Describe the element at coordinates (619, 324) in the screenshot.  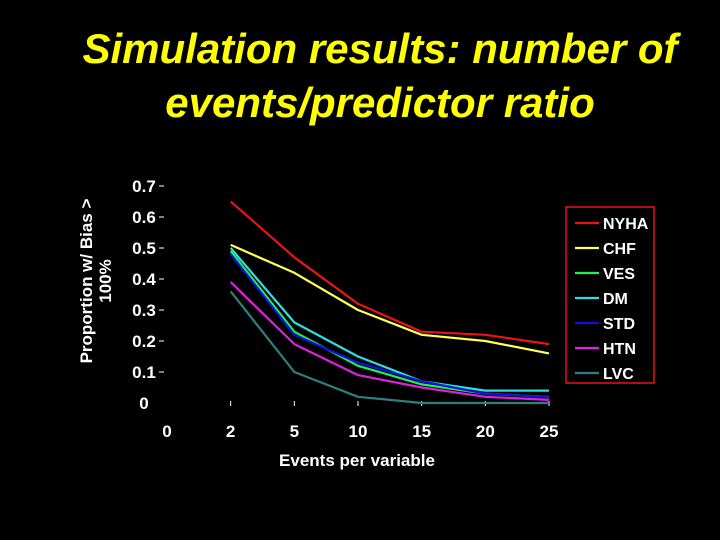
I see `legend-label-std: STD` at that location.